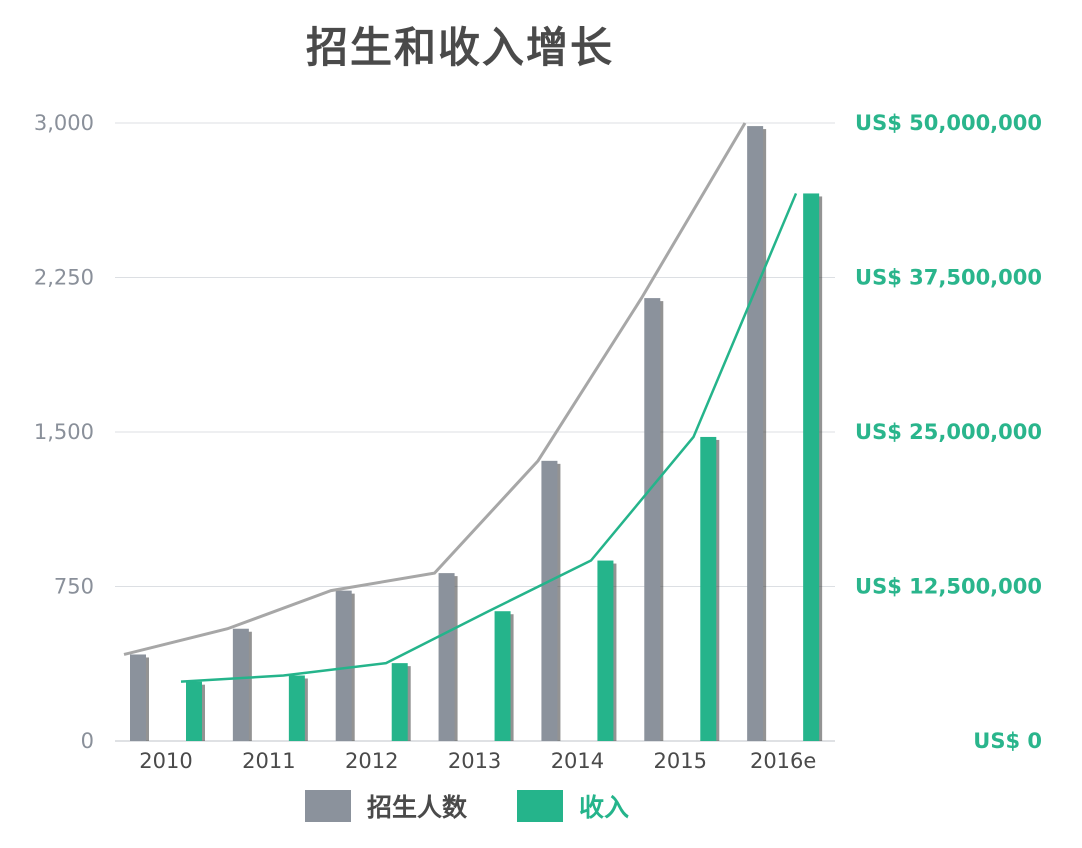 This screenshot has width=1082, height=848. Describe the element at coordinates (577, 761) in the screenshot. I see `x-tick: 2014` at that location.